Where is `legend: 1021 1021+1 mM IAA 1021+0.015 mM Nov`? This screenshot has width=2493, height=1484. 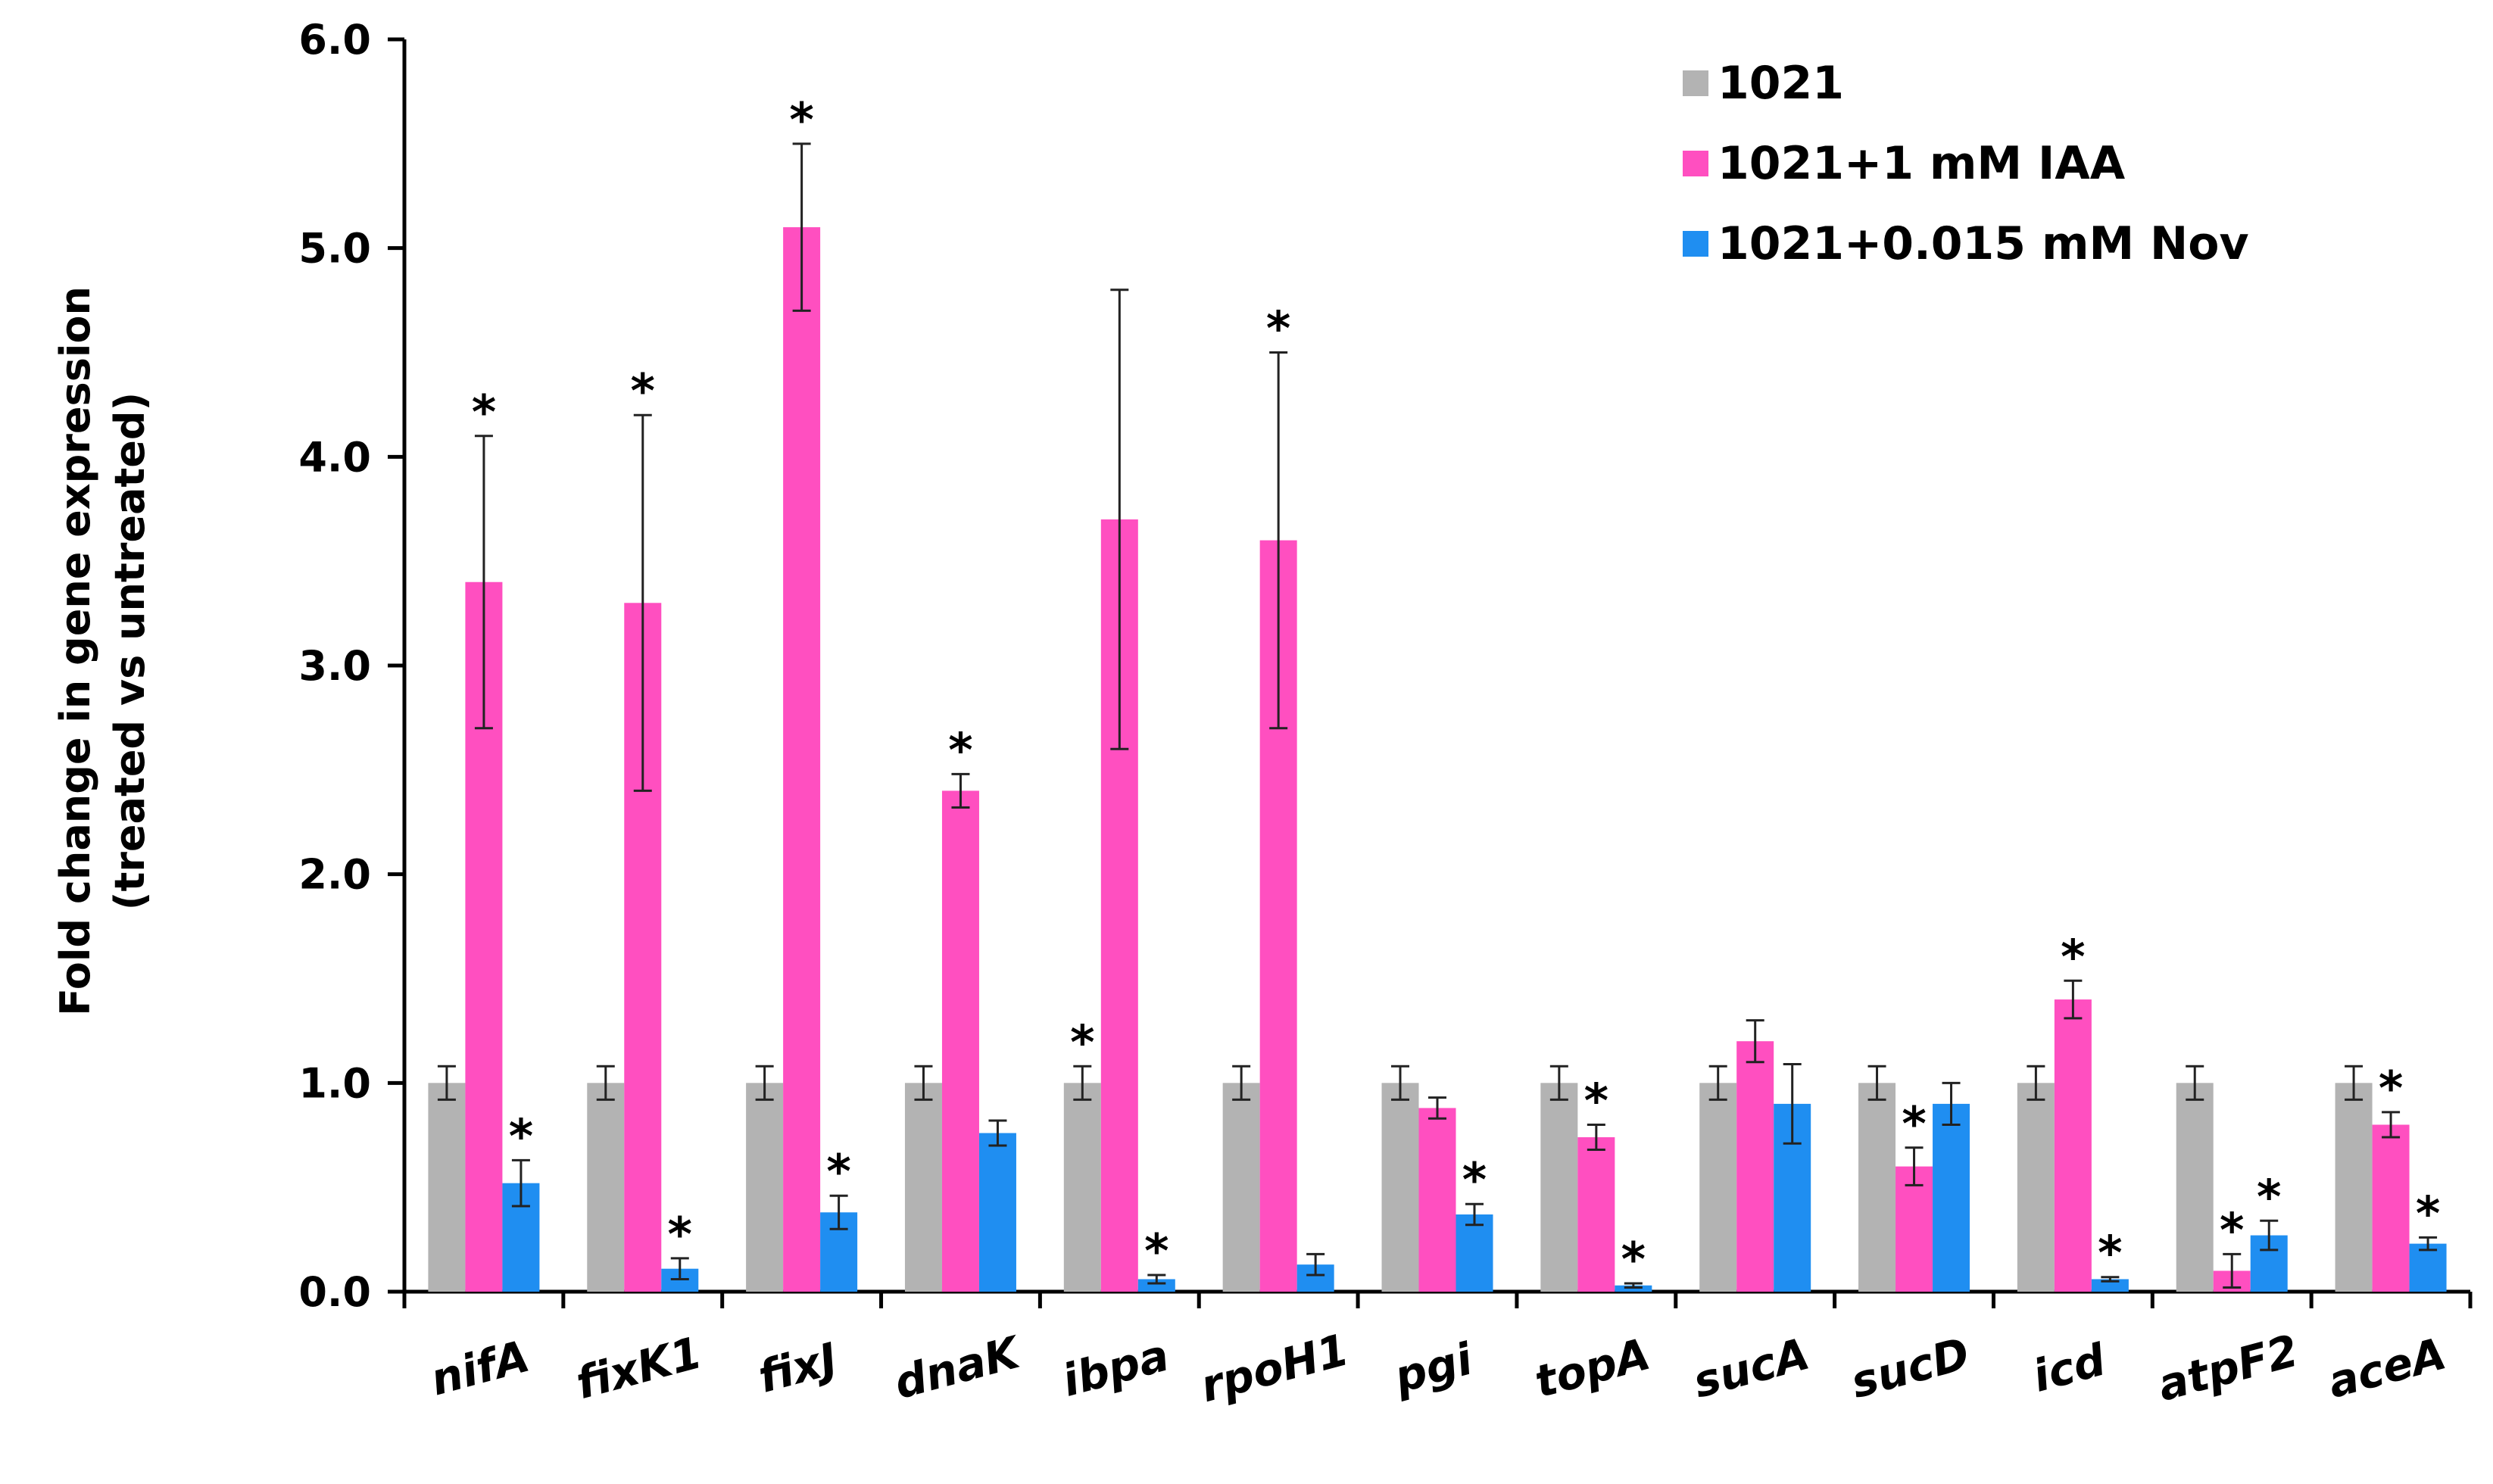 legend: 1021 1021+1 mM IAA 1021+0.015 mM Nov is located at coordinates (1966, 163).